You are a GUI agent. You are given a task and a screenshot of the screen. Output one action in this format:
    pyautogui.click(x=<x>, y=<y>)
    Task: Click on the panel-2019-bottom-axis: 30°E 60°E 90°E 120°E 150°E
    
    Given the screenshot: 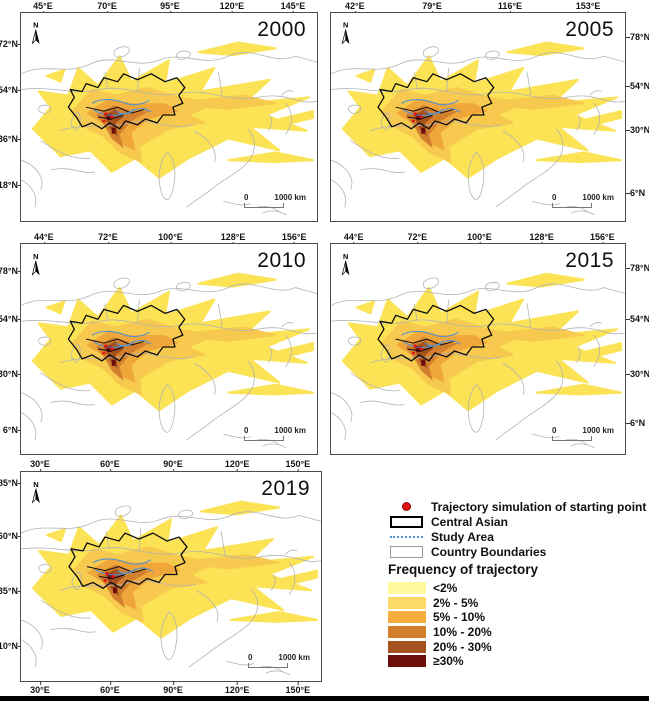 What is the action you would take?
    pyautogui.click(x=171, y=688)
    